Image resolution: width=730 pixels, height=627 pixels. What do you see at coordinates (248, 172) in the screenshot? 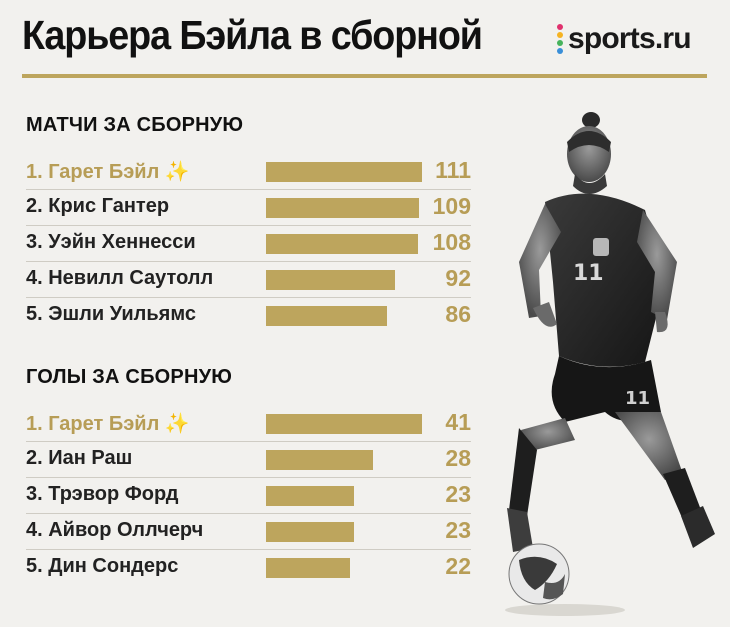
I see `ranking-row: 1. Гарет Бэйл ✨ 111` at bounding box center [248, 172].